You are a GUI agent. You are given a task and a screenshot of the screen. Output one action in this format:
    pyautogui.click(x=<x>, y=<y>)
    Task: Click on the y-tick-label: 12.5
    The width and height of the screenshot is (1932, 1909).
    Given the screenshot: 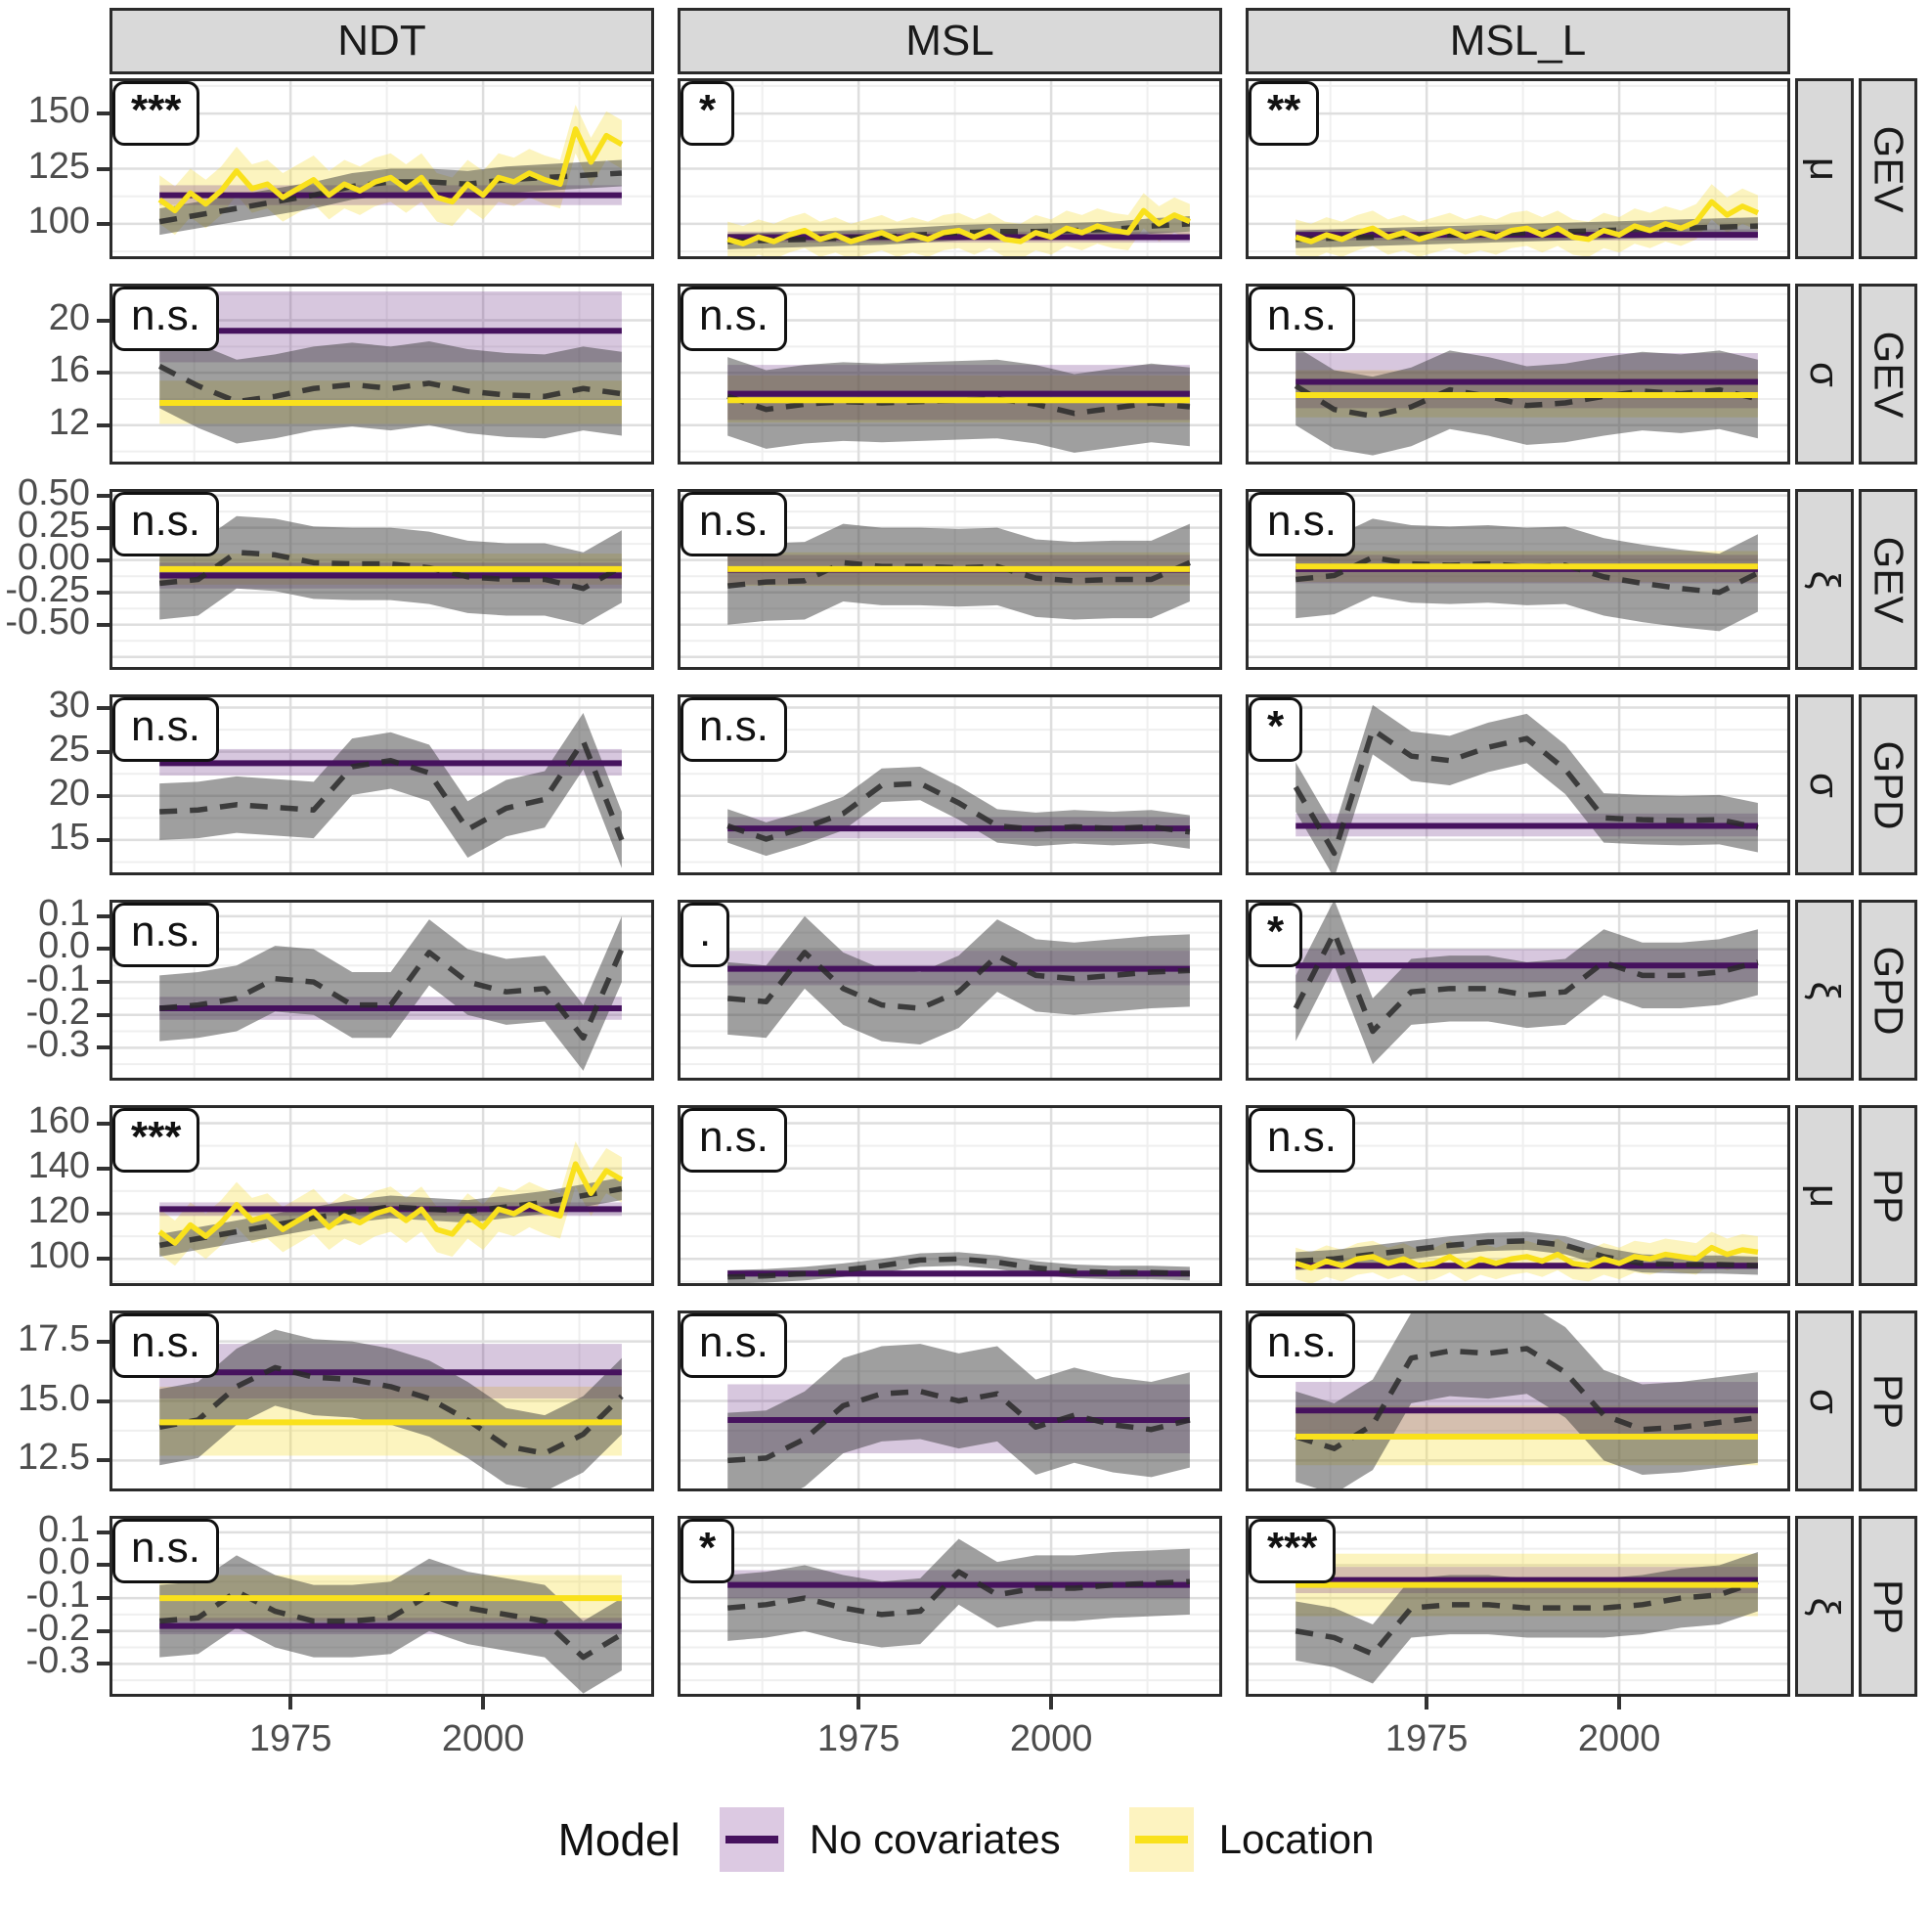 What is the action you would take?
    pyautogui.click(x=54, y=1458)
    